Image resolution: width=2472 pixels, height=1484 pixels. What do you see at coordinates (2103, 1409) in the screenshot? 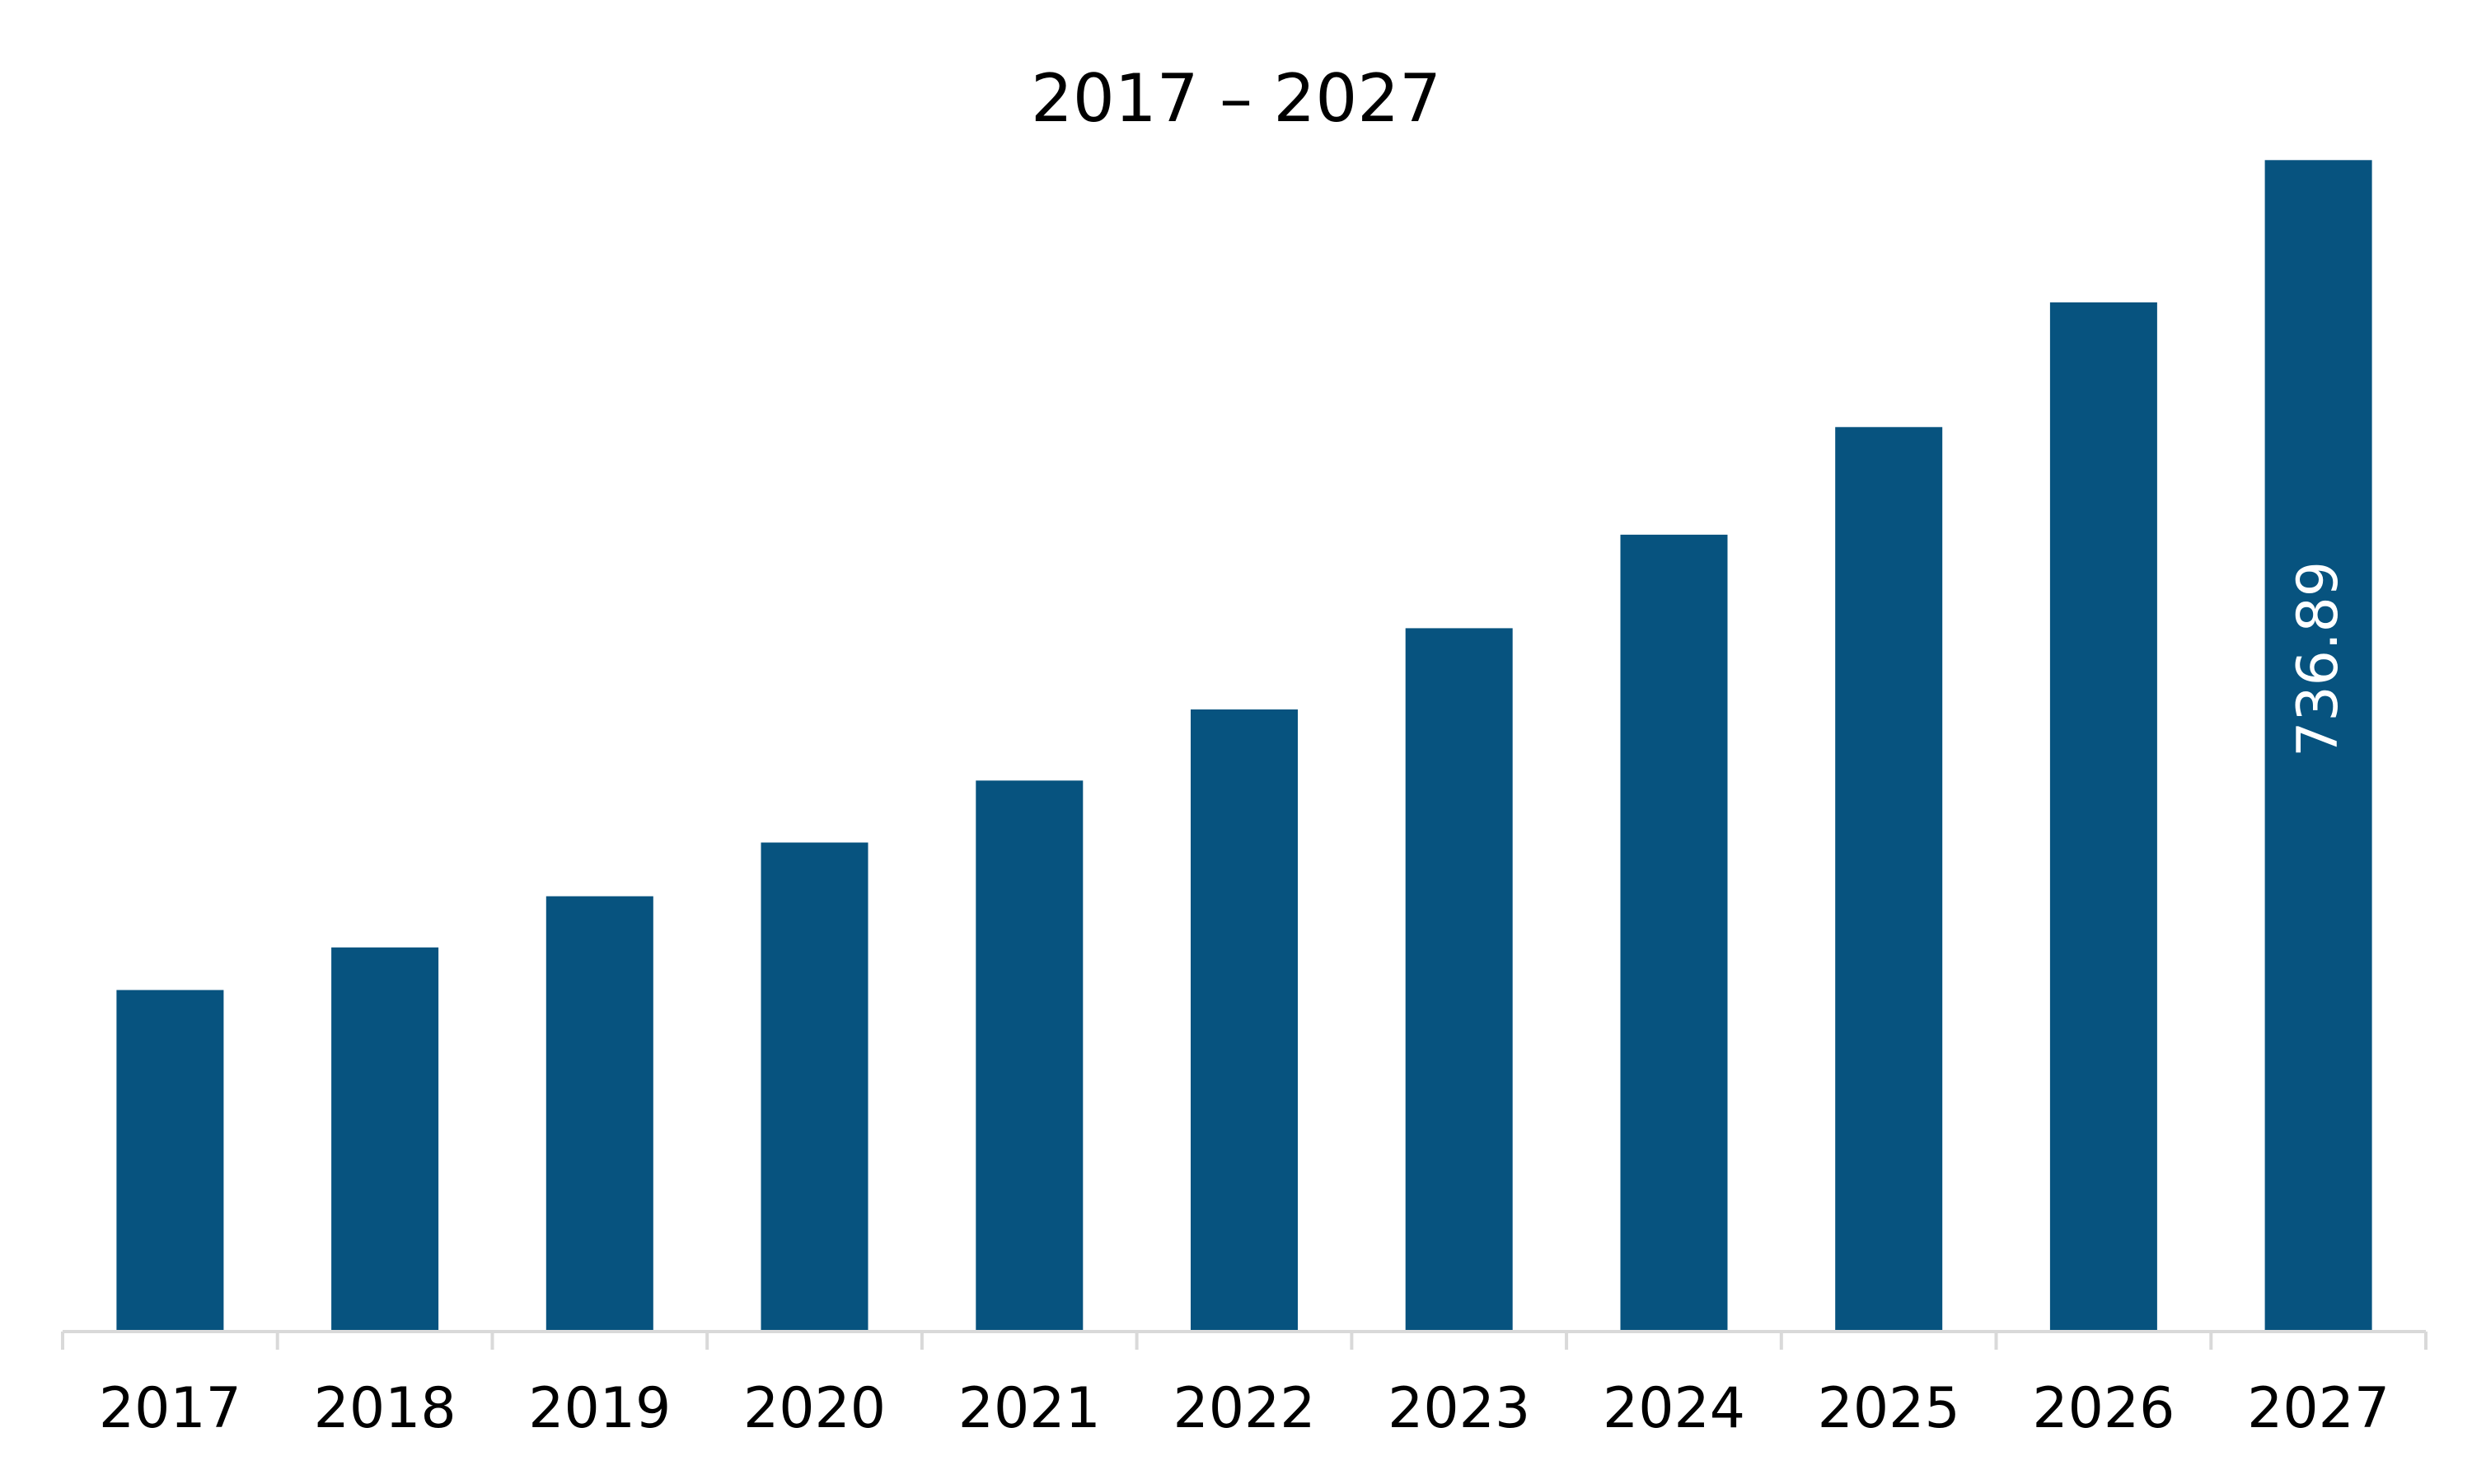
I see `x-tick-label-2026: 2026` at bounding box center [2103, 1409].